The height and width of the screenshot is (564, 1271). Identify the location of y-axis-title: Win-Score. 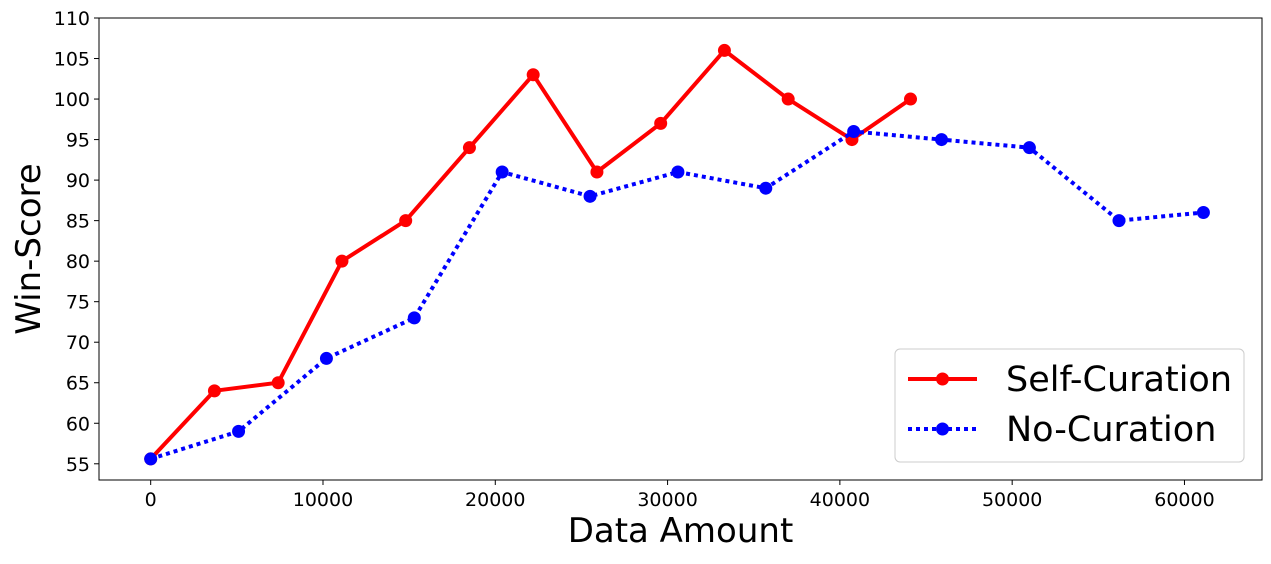
(29, 248).